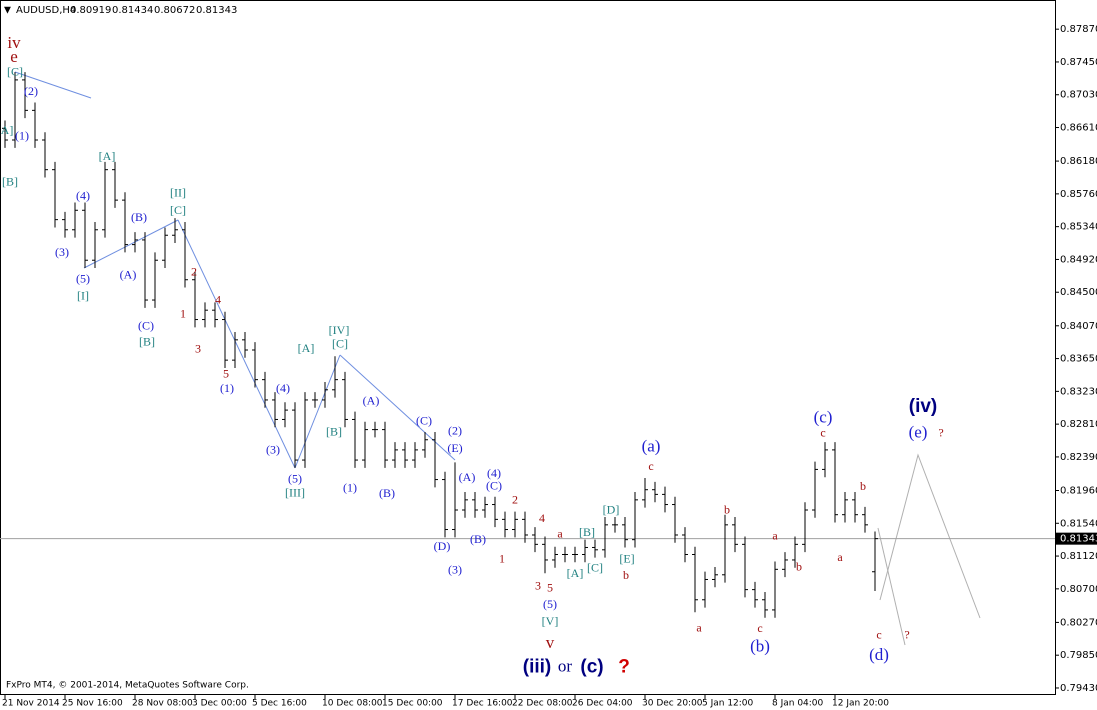 The width and height of the screenshot is (1097, 710). I want to click on wave-label: (E), so click(454, 448).